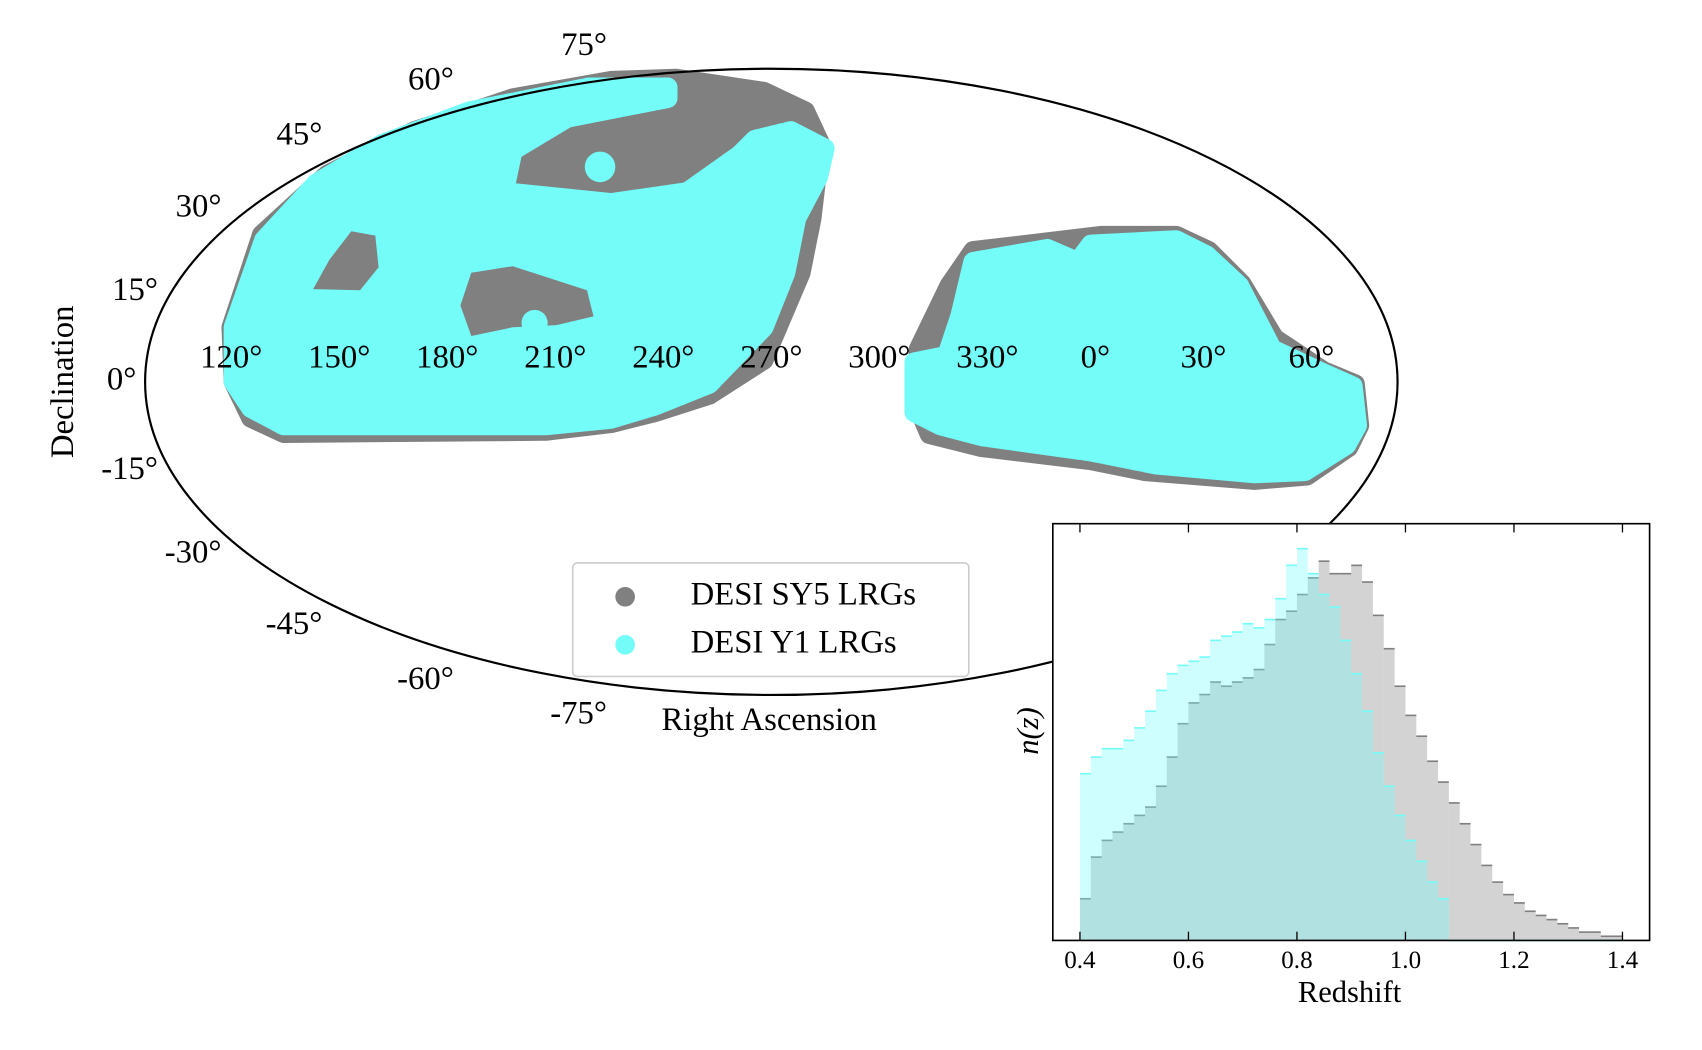 The image size is (1702, 1050). I want to click on y-tick-label: -45°, so click(294, 624).